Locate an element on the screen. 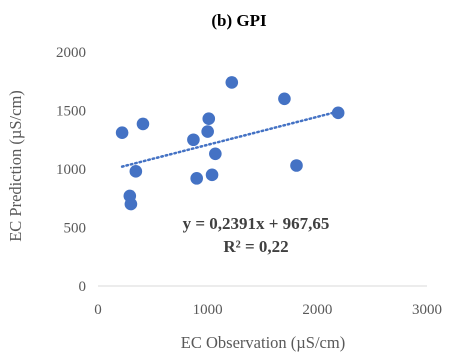  x-axis-title: EC Observation (µS/cm) is located at coordinates (263, 342).